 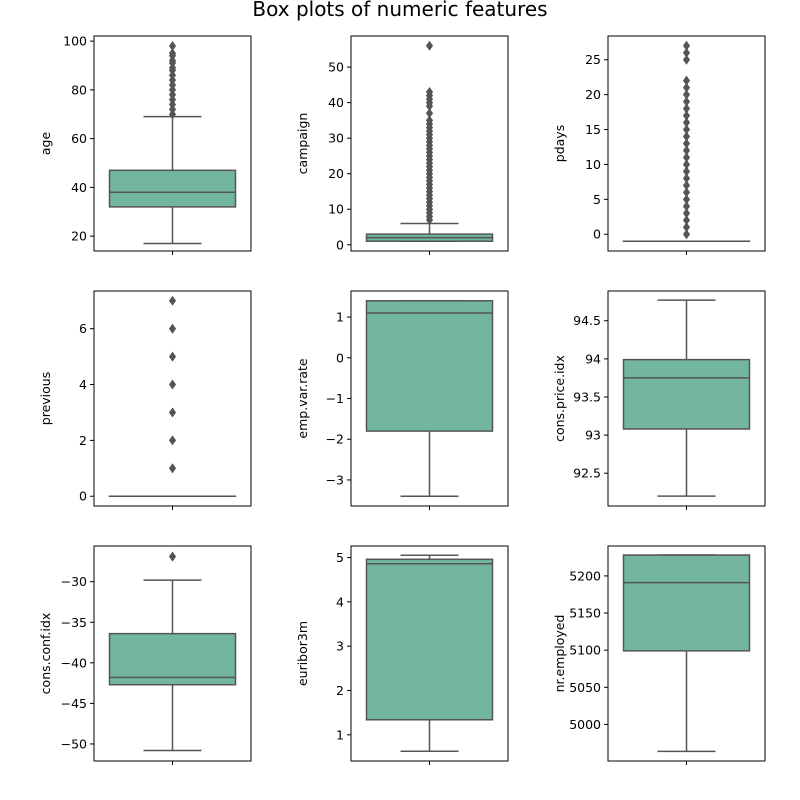 I want to click on y-axis-label: campaign, so click(x=302, y=144).